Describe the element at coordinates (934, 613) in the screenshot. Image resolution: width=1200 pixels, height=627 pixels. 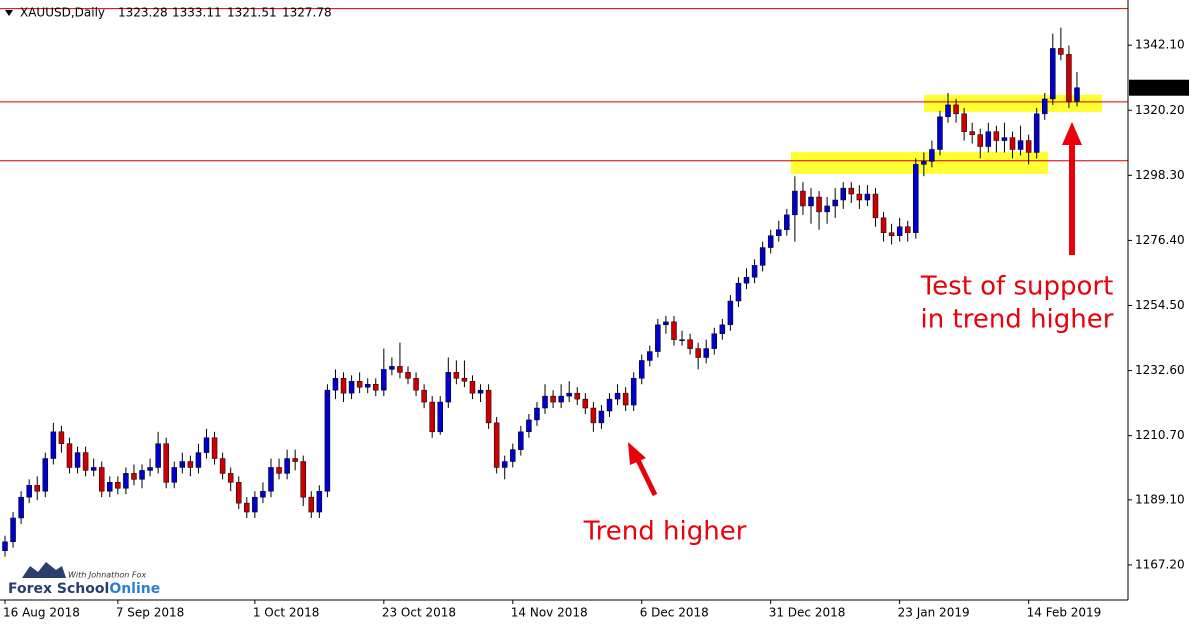
I see `x-tick-label: 23 Jan 2019` at that location.